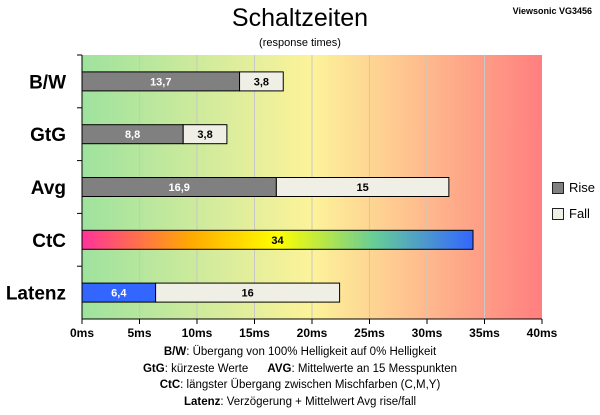 The height and width of the screenshot is (415, 600). I want to click on x-tick-label: 30ms, so click(427, 333).